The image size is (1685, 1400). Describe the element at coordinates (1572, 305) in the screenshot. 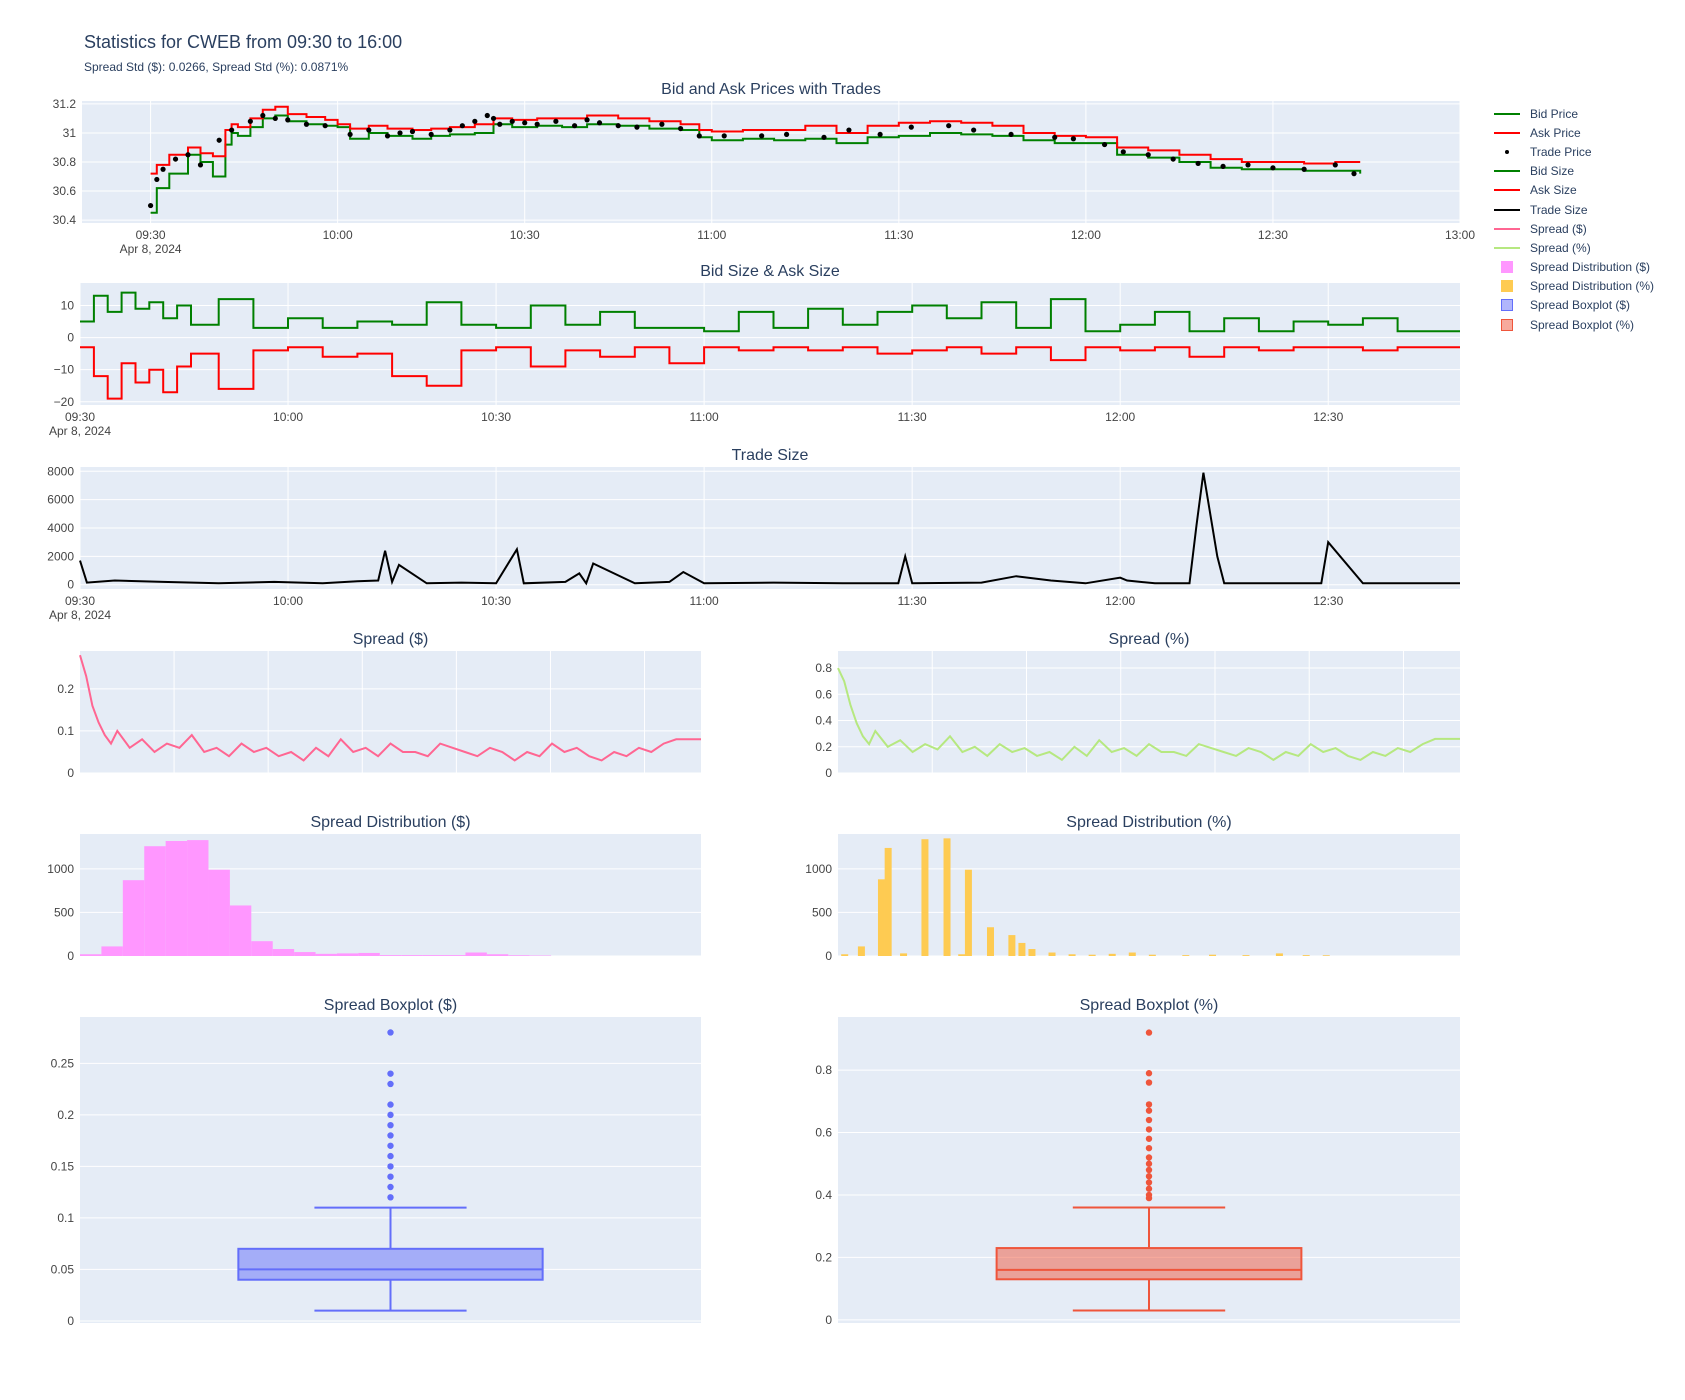

I see `legend-item: Spread Boxplot ($)` at that location.